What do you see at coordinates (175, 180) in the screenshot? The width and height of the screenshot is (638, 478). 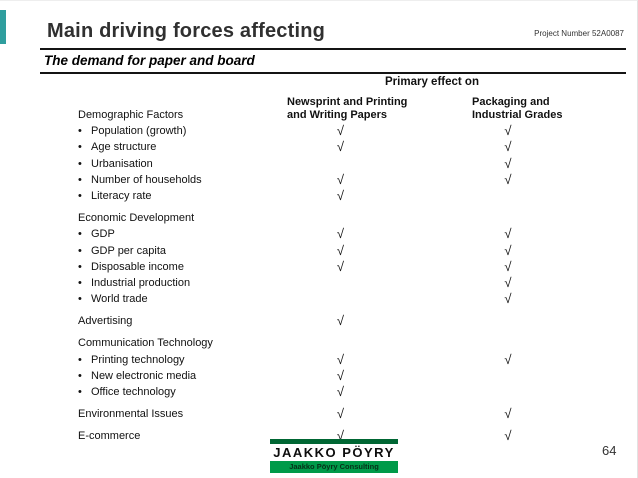 I see `factor-label: • Number of households` at bounding box center [175, 180].